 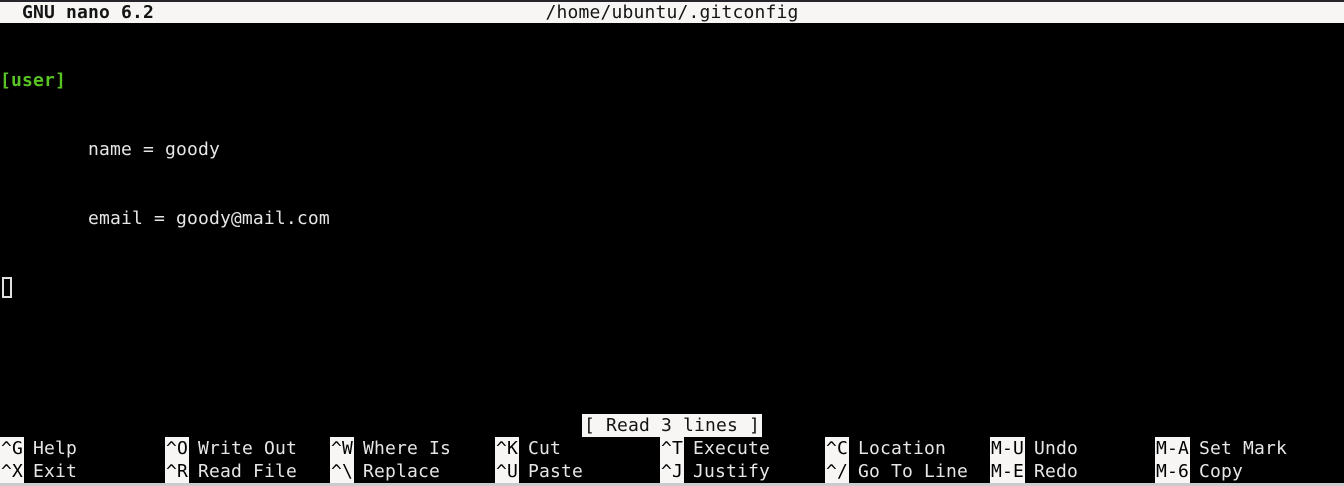 What do you see at coordinates (555, 471) in the screenshot?
I see `shortcut-label-paste: Paste` at bounding box center [555, 471].